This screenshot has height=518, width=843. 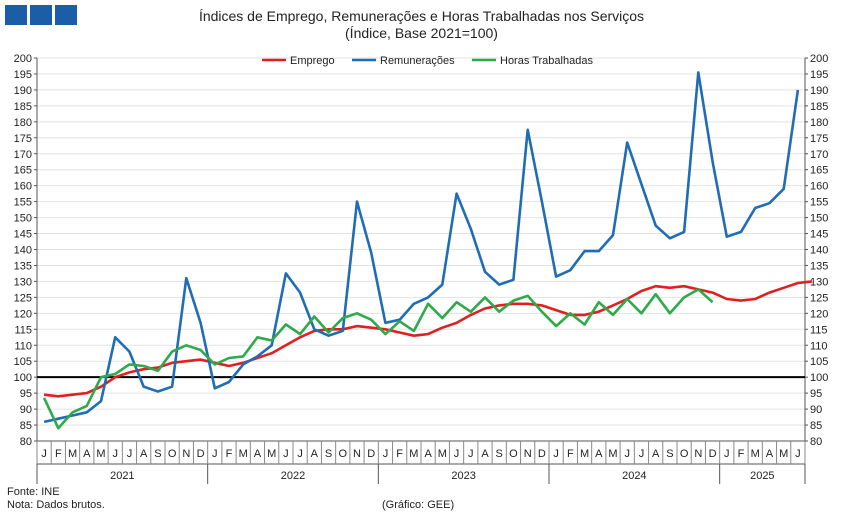 What do you see at coordinates (26, 442) in the screenshot?
I see `y-tick-label-left: 80` at bounding box center [26, 442].